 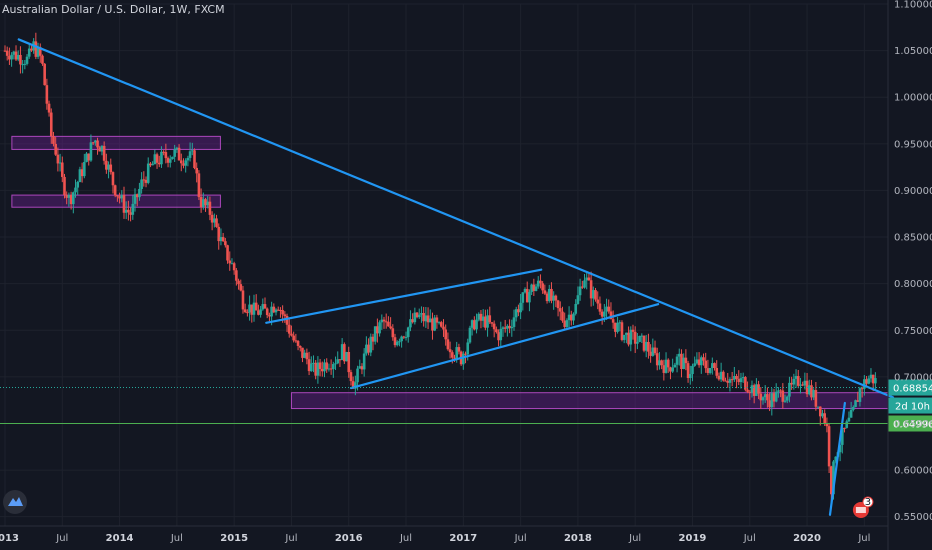 What do you see at coordinates (913, 377) in the screenshot?
I see `y-tick-label: 0.70000` at bounding box center [913, 377].